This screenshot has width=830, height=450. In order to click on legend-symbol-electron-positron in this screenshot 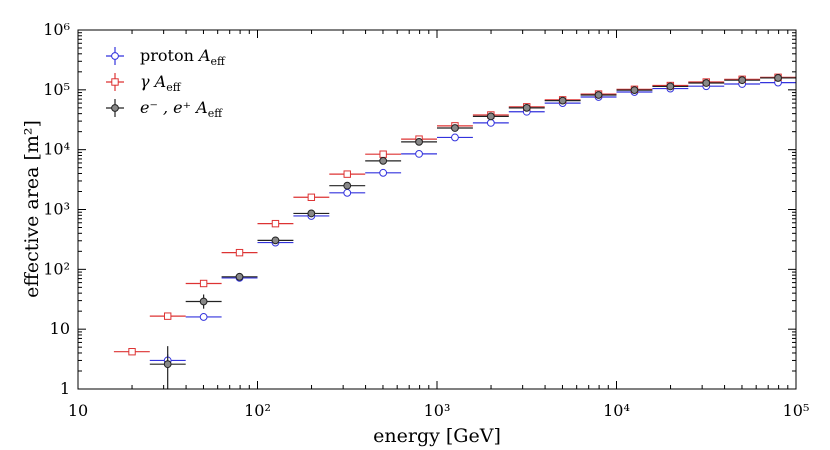, I will do `click(115, 108)`.